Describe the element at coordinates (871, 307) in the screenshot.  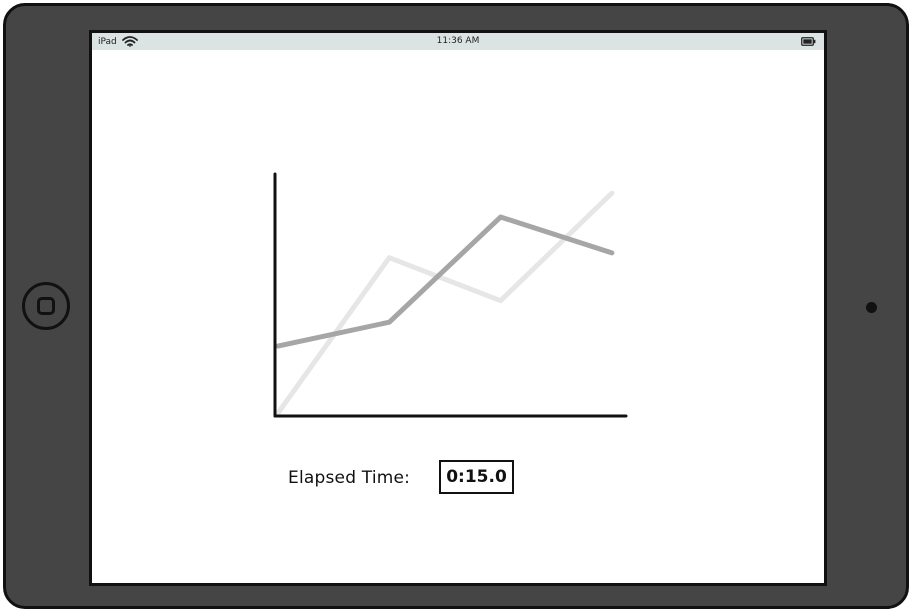
I see `camera-dot` at that location.